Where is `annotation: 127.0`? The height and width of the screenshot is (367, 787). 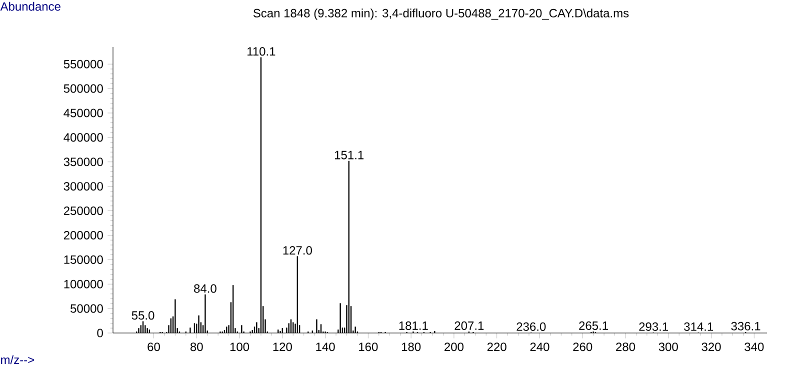
annotation: 127.0 is located at coordinates (297, 250).